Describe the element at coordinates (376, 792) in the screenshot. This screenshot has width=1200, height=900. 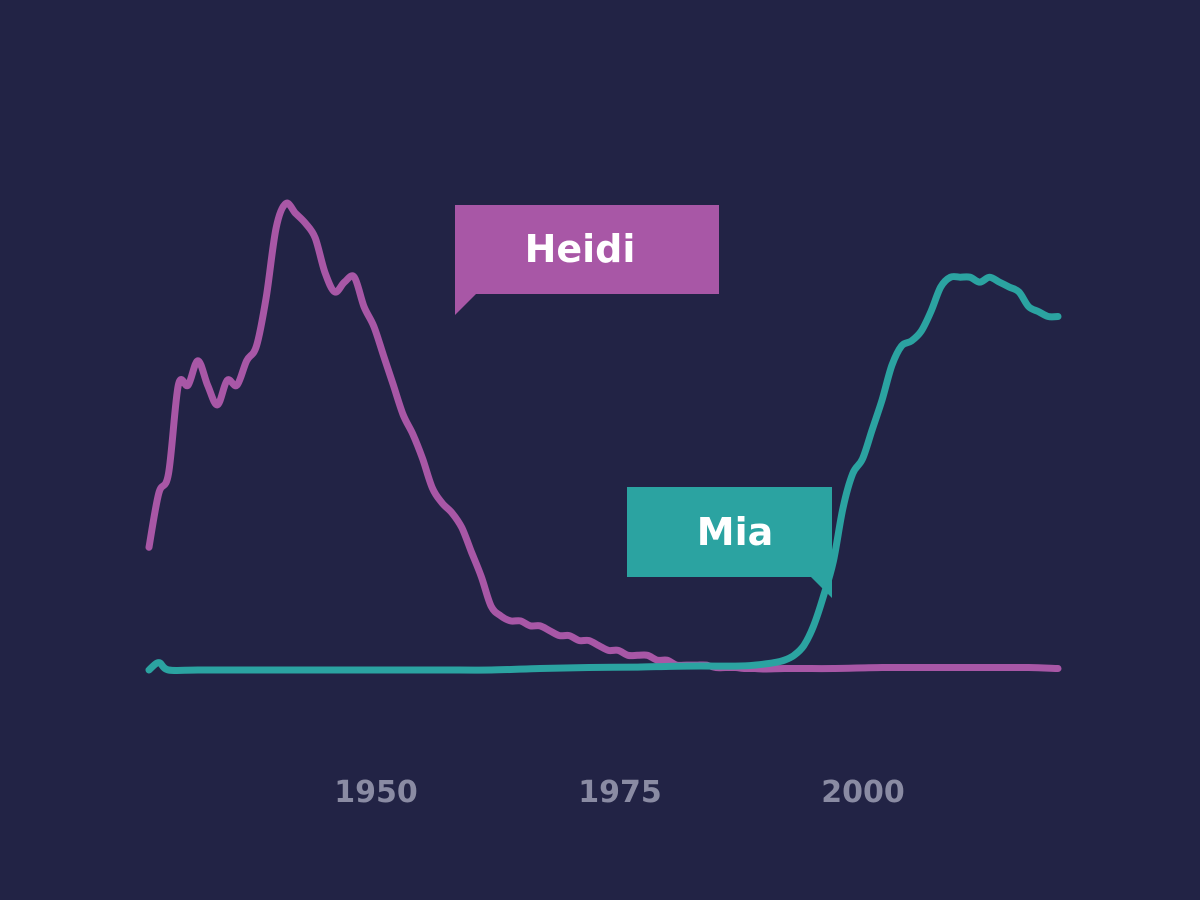
I see `x-tick-label-1950: 1950` at that location.